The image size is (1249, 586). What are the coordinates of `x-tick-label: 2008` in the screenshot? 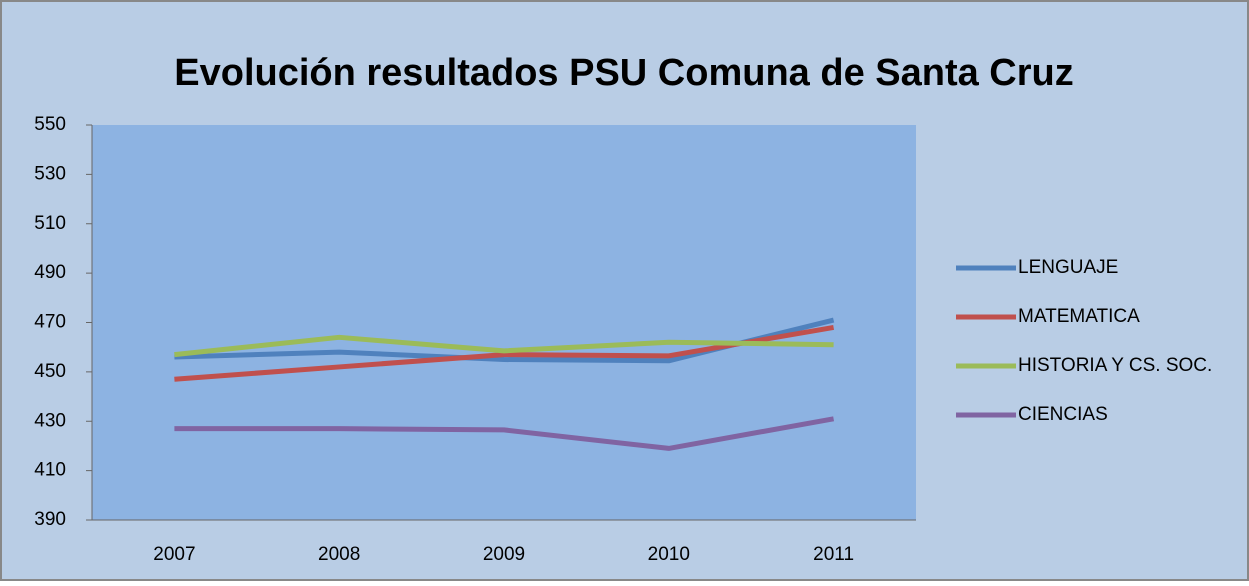 It's located at (339, 554).